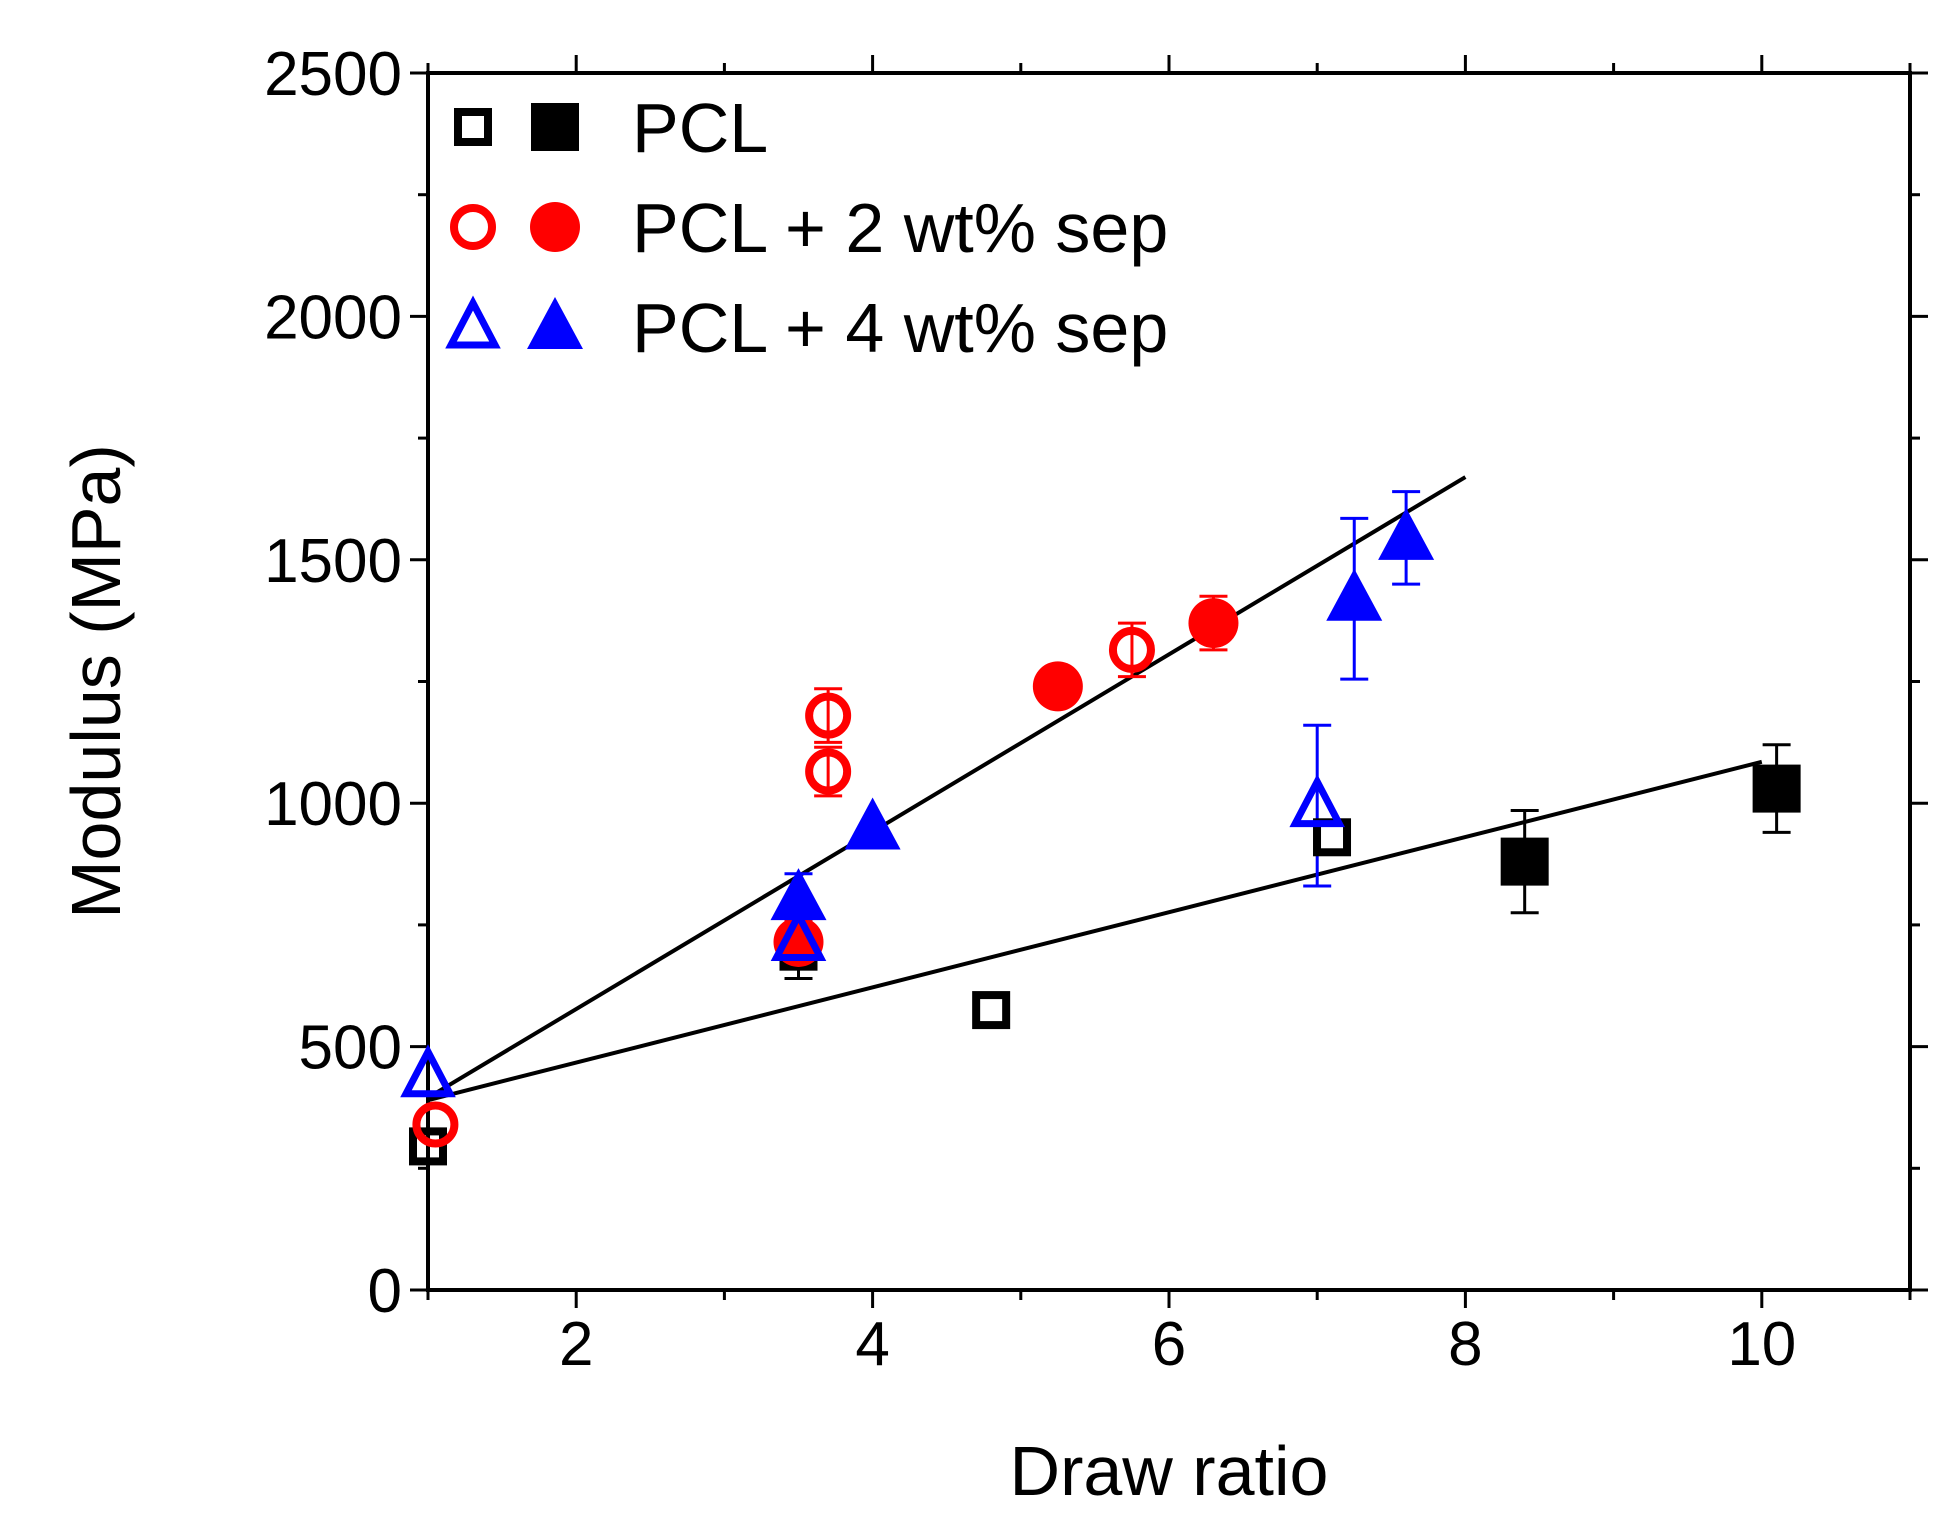 The width and height of the screenshot is (1946, 1522). What do you see at coordinates (333, 804) in the screenshot?
I see `y-tick-label: 1000` at bounding box center [333, 804].